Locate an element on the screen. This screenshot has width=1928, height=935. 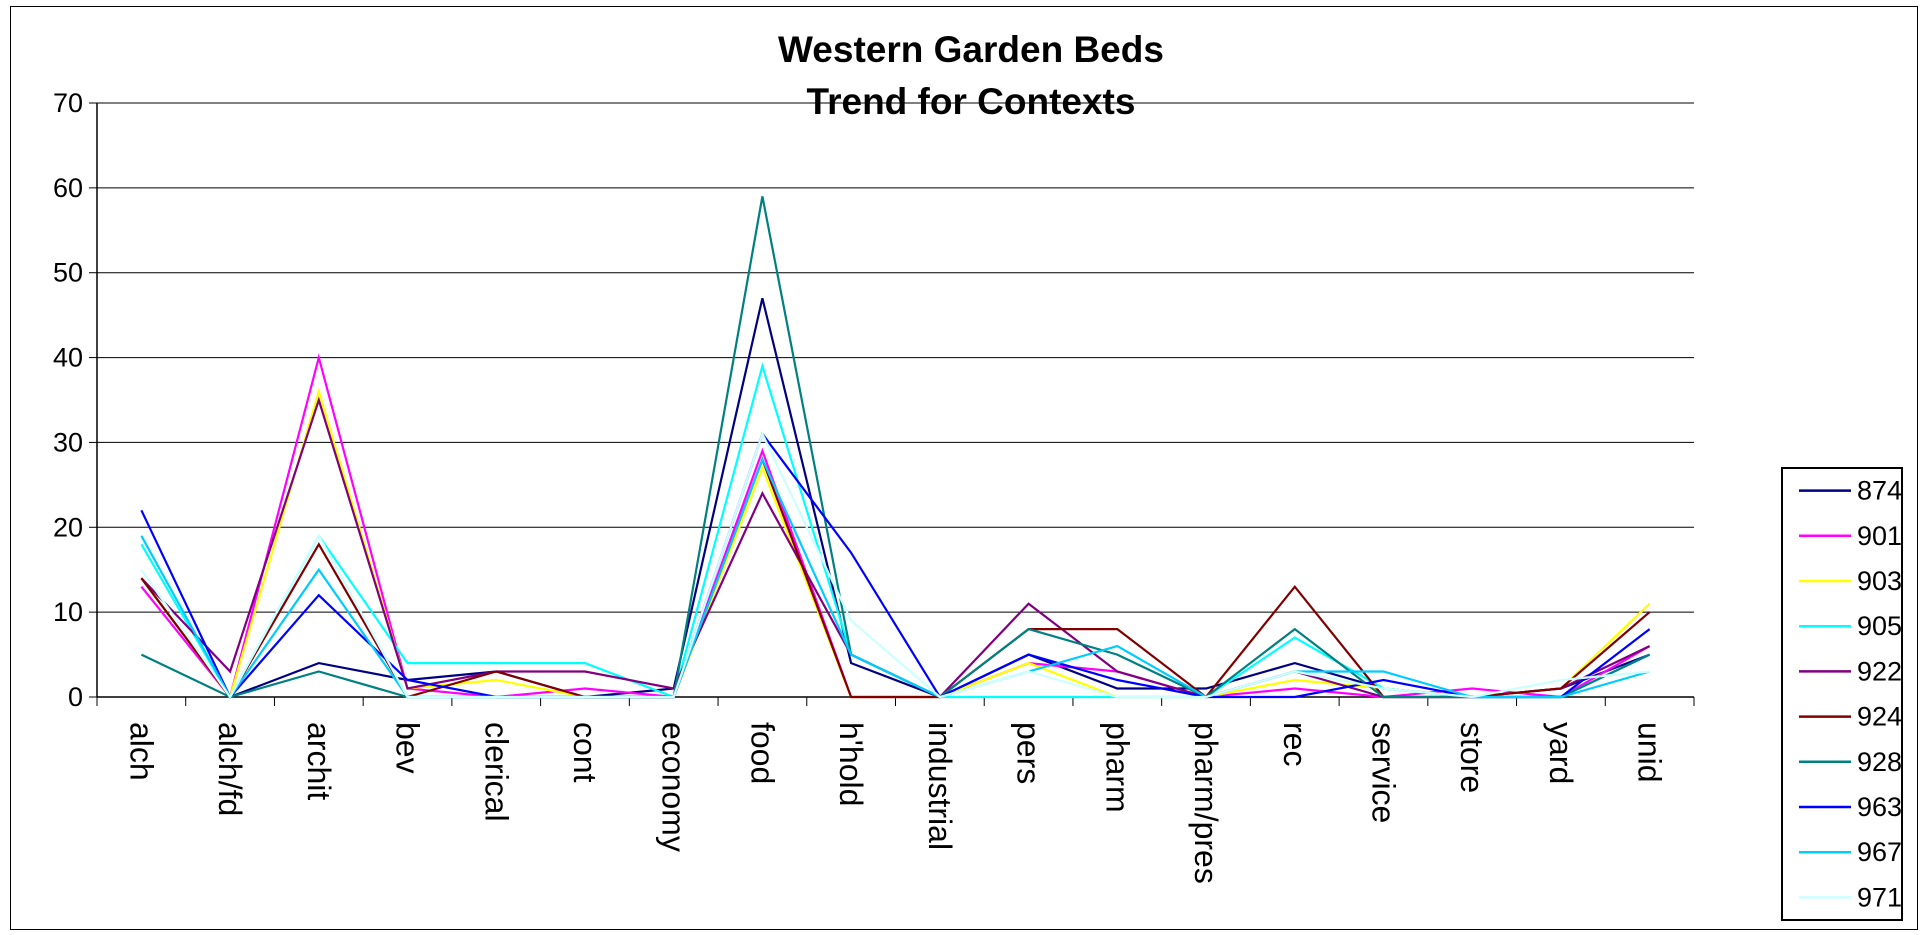
x-tick-label-13: rec is located at coordinates (1295, 744).